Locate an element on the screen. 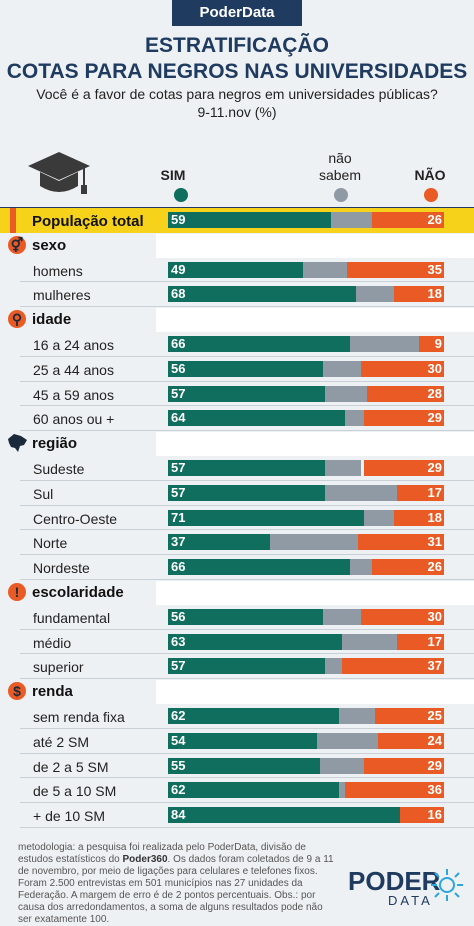  value-label-sim: 59 is located at coordinates (178, 219).